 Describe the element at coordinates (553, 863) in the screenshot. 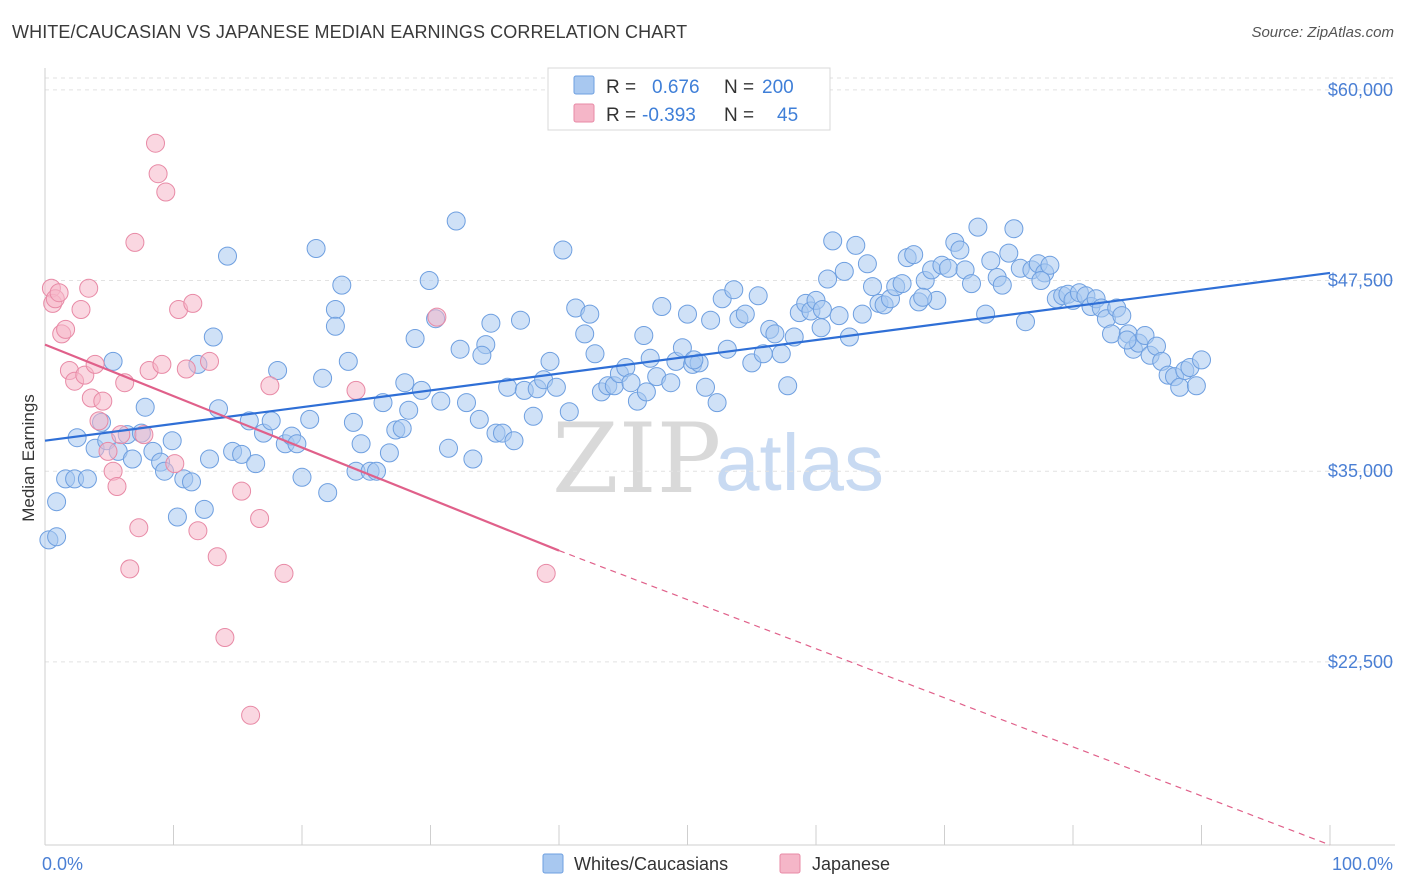

I see `bottom-legend-swatch-white` at that location.